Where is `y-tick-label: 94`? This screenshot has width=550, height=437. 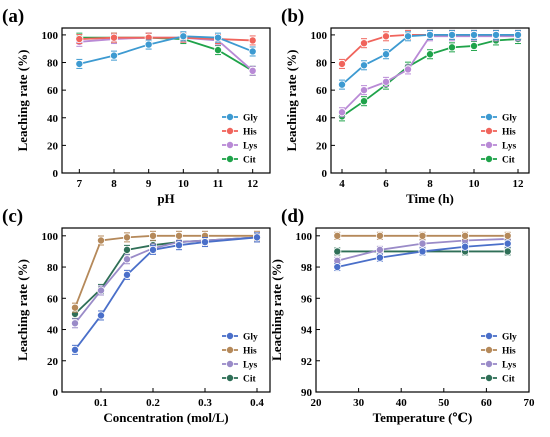 y-tick-label: 94 is located at coordinates (307, 331).